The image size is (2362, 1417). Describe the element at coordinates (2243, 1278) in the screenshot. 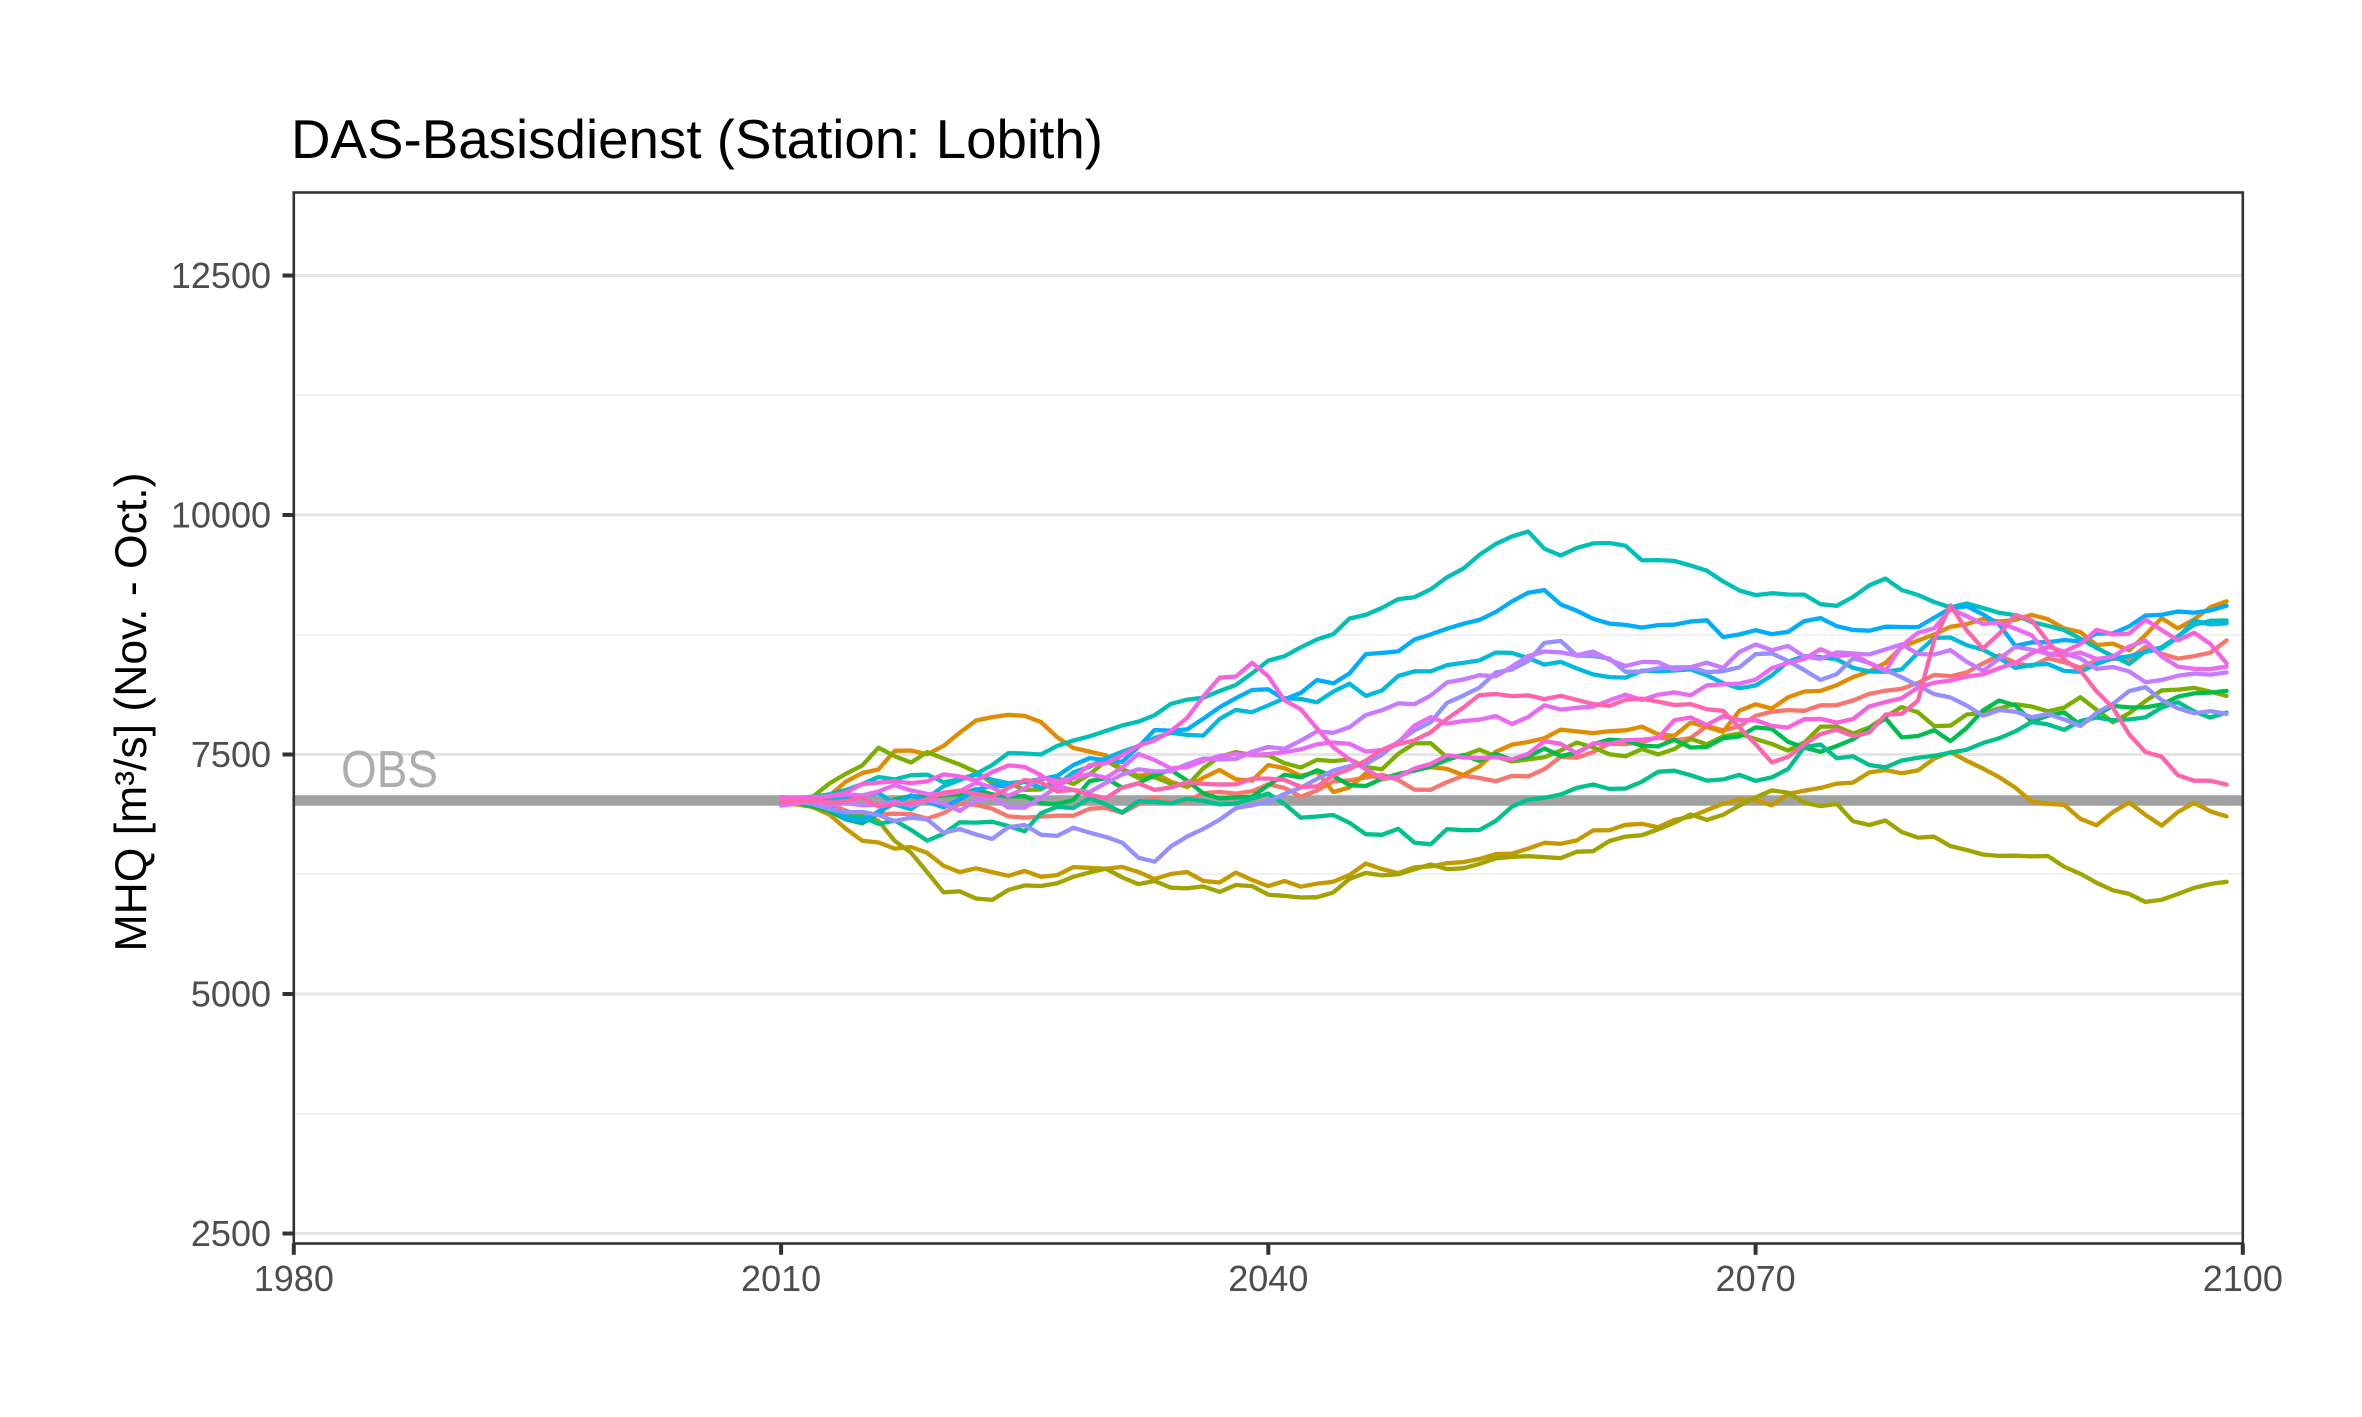

I see `svg-text: 2100` at that location.